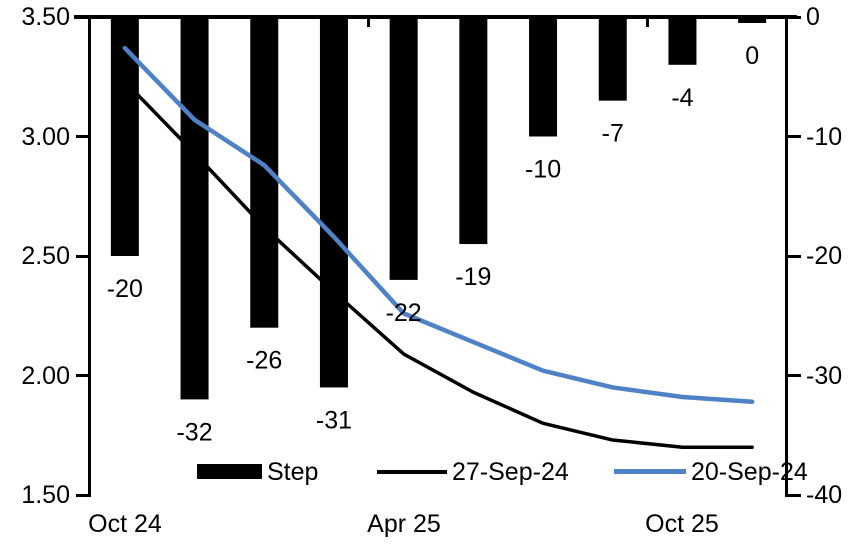  I want to click on bar-value-label: -7, so click(613, 134).